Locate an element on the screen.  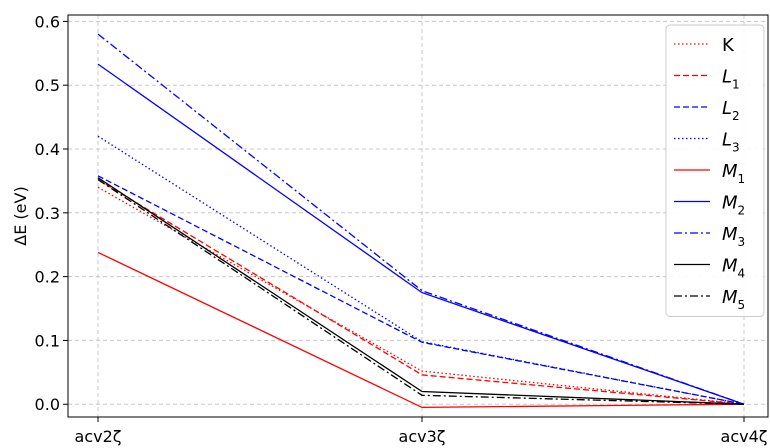
x-axis: acv2ζ acv3ζ acv4ζ is located at coordinates (421, 431).